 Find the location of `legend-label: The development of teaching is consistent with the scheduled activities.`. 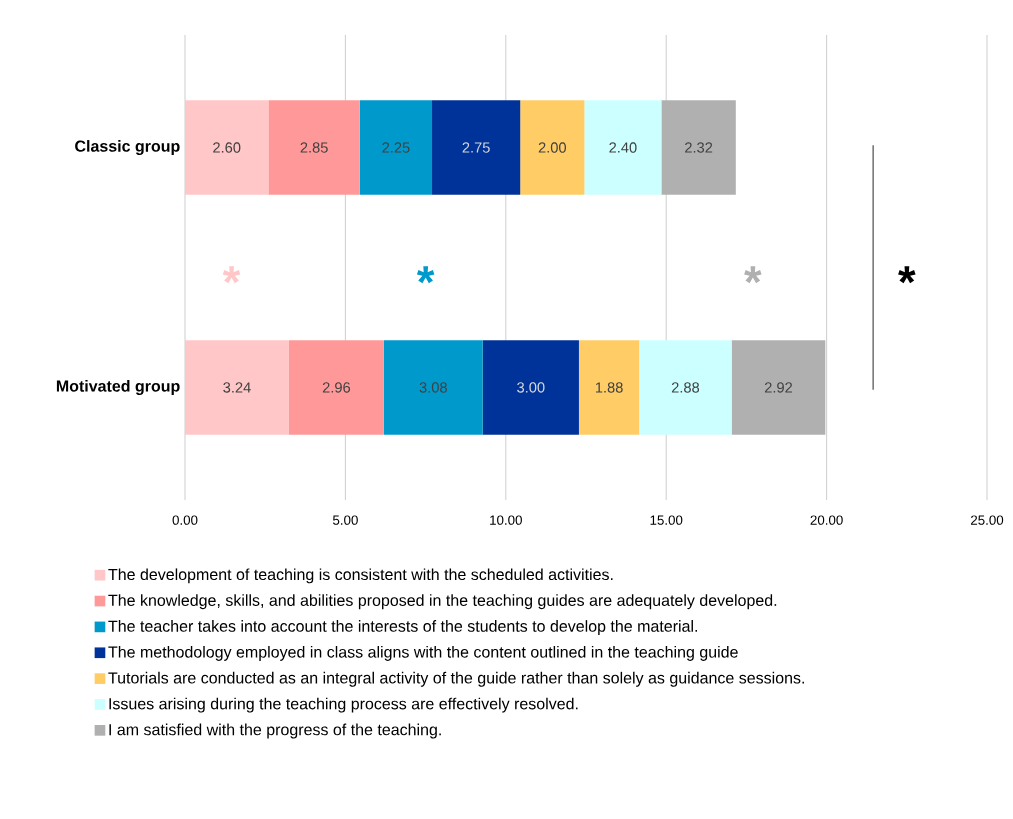

legend-label: The development of teaching is consistent with the scheduled activities. is located at coordinates (360, 576).